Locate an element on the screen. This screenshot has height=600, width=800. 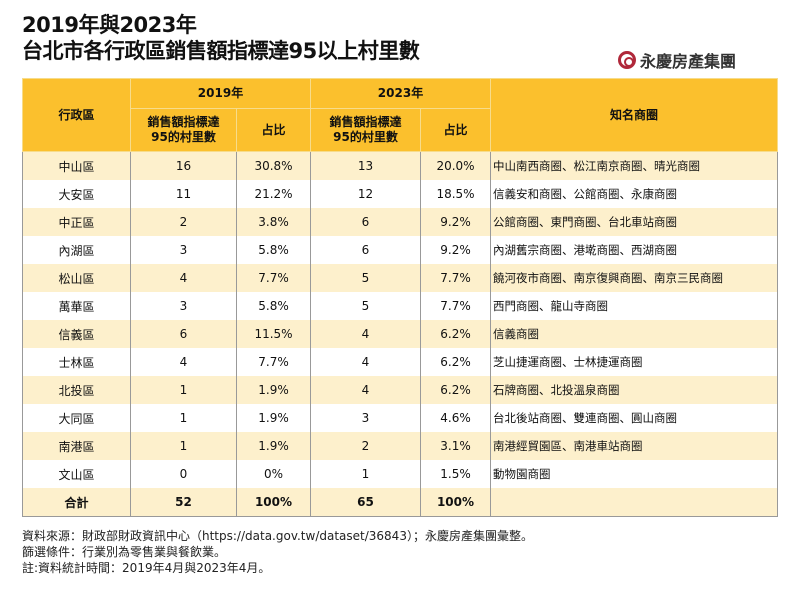
cell-circles: 信義商圈 is located at coordinates (634, 334).